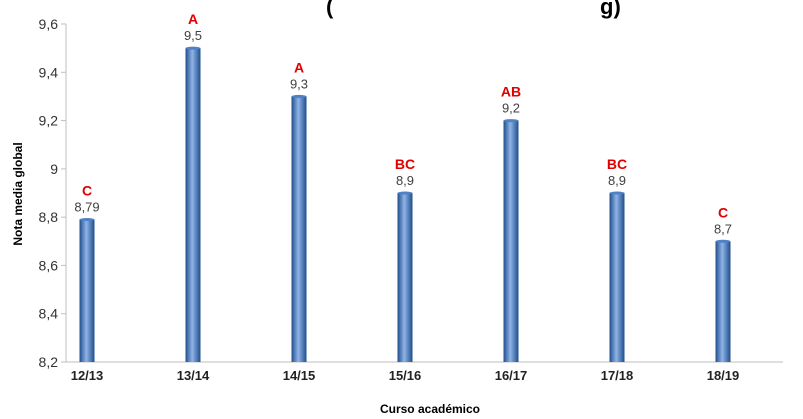 This screenshot has width=803, height=419. What do you see at coordinates (723, 375) in the screenshot?
I see `x-tick-label: 18/19` at bounding box center [723, 375].